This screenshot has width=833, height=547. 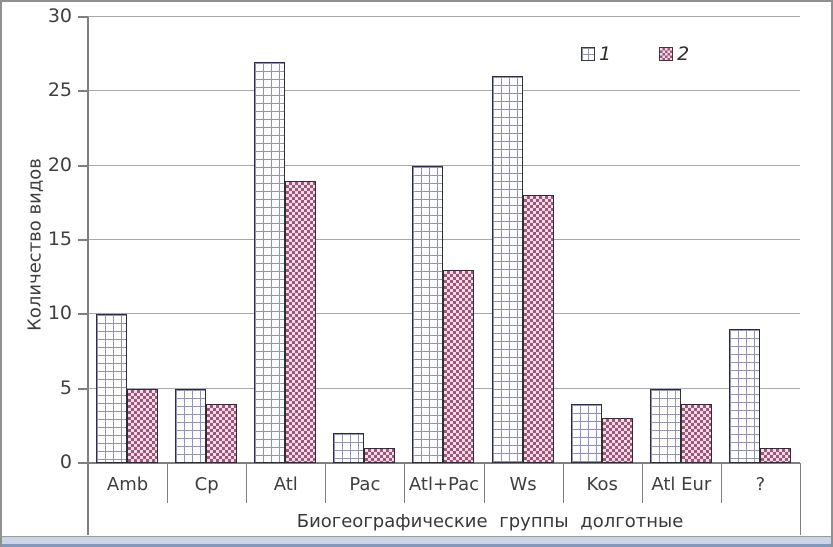 I want to click on legend-item-series2: 2, so click(x=674, y=54).